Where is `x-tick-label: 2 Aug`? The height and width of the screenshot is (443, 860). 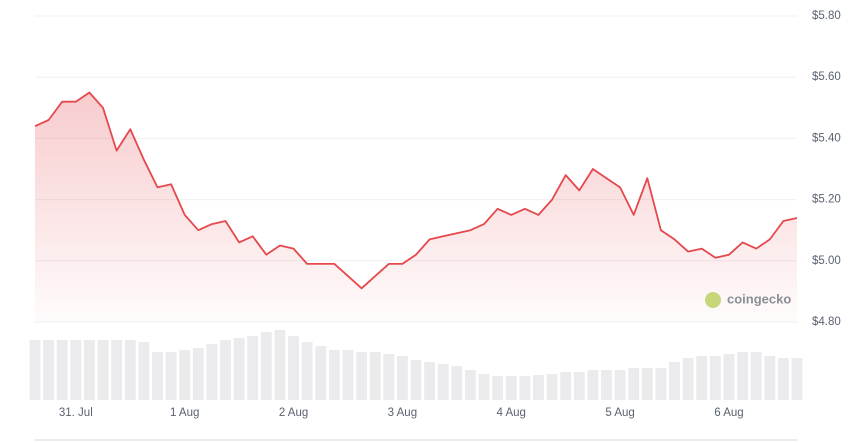 x-tick-label: 2 Aug is located at coordinates (293, 413).